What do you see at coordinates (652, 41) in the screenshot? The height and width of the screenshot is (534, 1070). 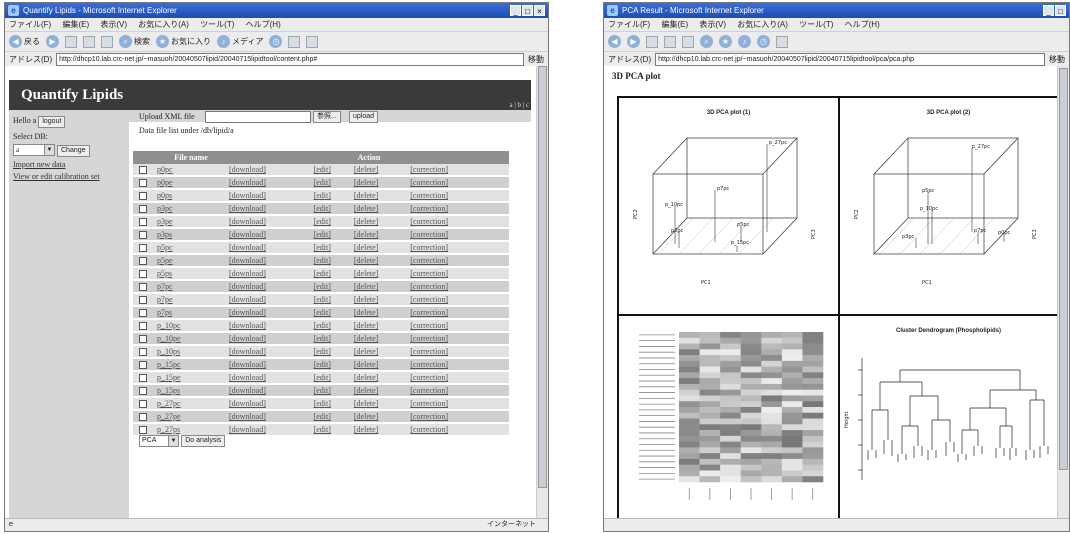 I see `stop-icon` at bounding box center [652, 41].